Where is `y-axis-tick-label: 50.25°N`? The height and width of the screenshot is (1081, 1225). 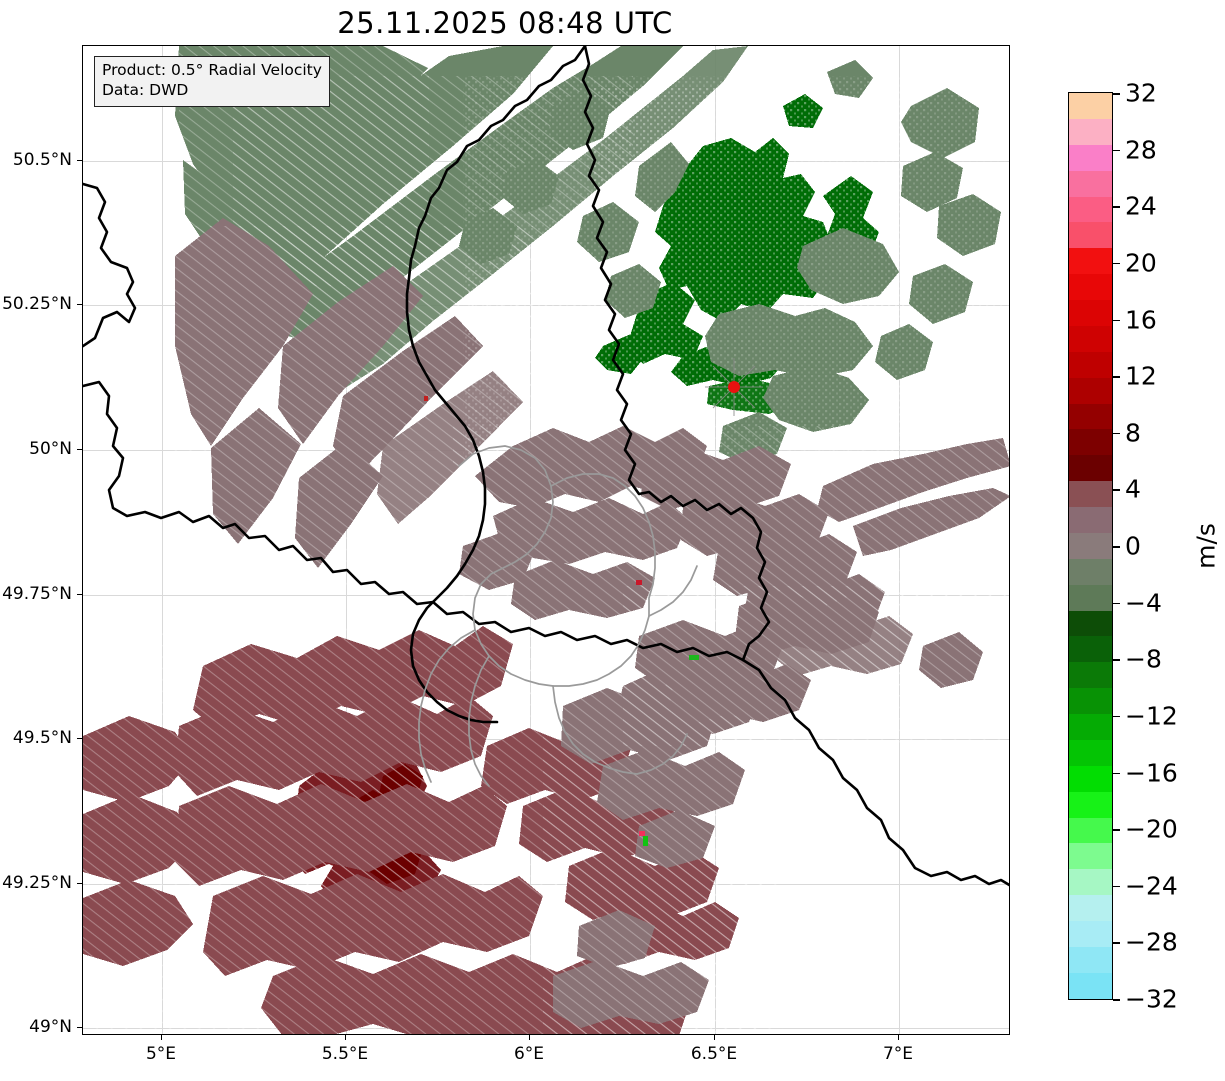
y-axis-tick-label: 50.25°N is located at coordinates (37, 304).